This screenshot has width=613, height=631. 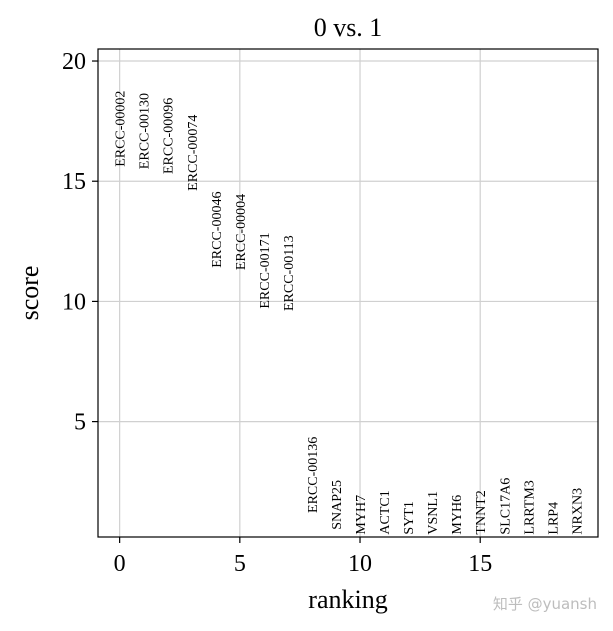 I want to click on data-point-label: ACTC1, so click(x=385, y=512).